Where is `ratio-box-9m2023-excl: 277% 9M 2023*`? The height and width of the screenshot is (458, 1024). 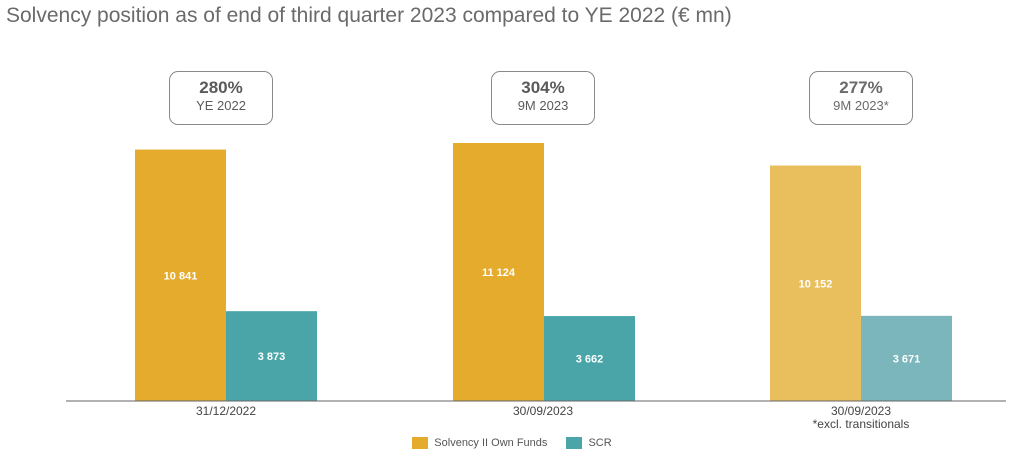
ratio-box-9m2023-excl: 277% 9M 2023* is located at coordinates (861, 98).